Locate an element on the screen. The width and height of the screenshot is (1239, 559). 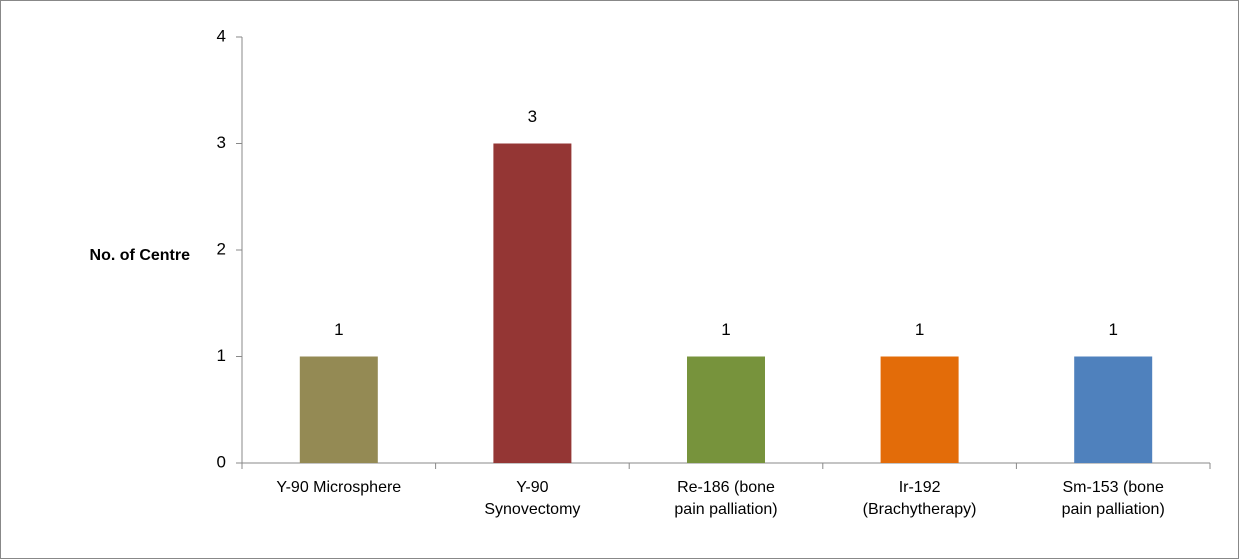
x-tick-label: Y-90 Synovectomy is located at coordinates (532, 498).